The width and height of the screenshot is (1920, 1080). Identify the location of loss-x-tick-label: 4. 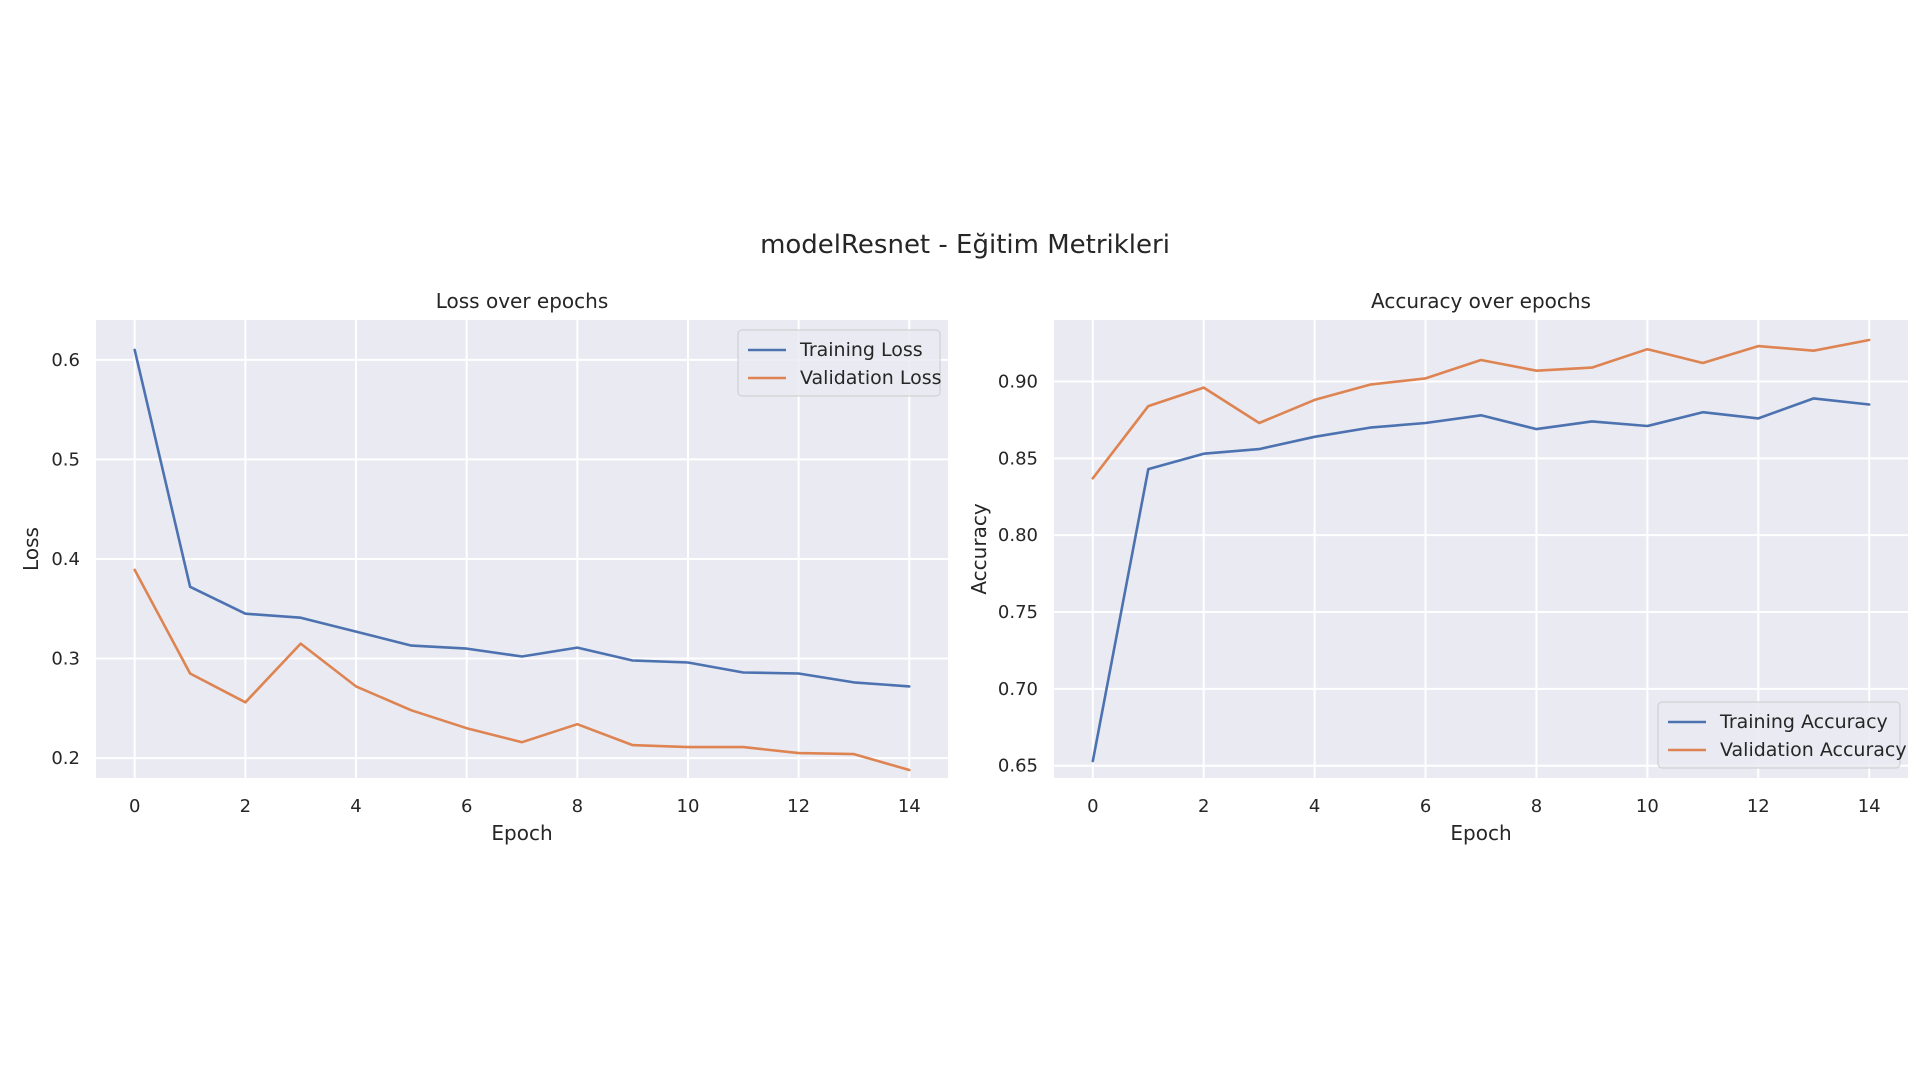
(355, 806).